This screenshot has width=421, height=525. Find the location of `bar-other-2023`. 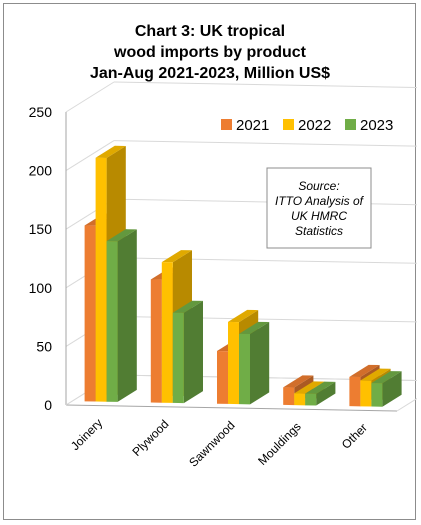

bar-other-2023 is located at coordinates (386, 389).